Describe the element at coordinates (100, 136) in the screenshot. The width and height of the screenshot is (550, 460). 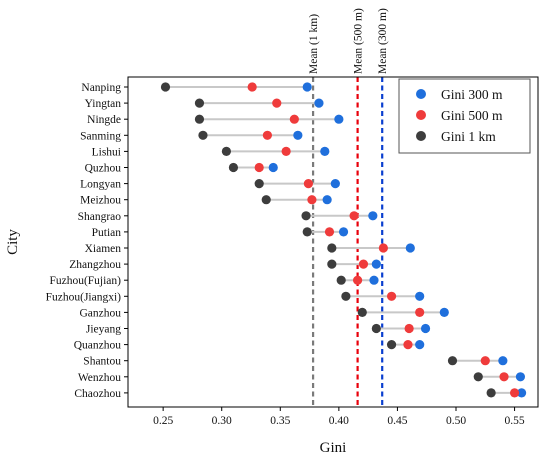
I see `y-tick-label-3: Sanming` at that location.